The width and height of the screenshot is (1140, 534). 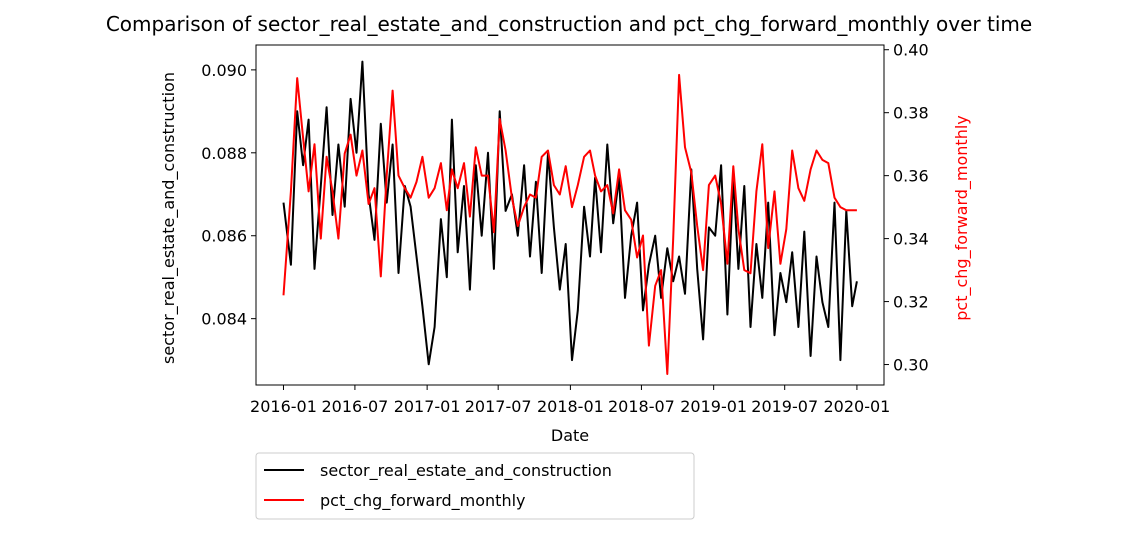 I want to click on right-y-tick-label: 0.38, so click(x=911, y=113).